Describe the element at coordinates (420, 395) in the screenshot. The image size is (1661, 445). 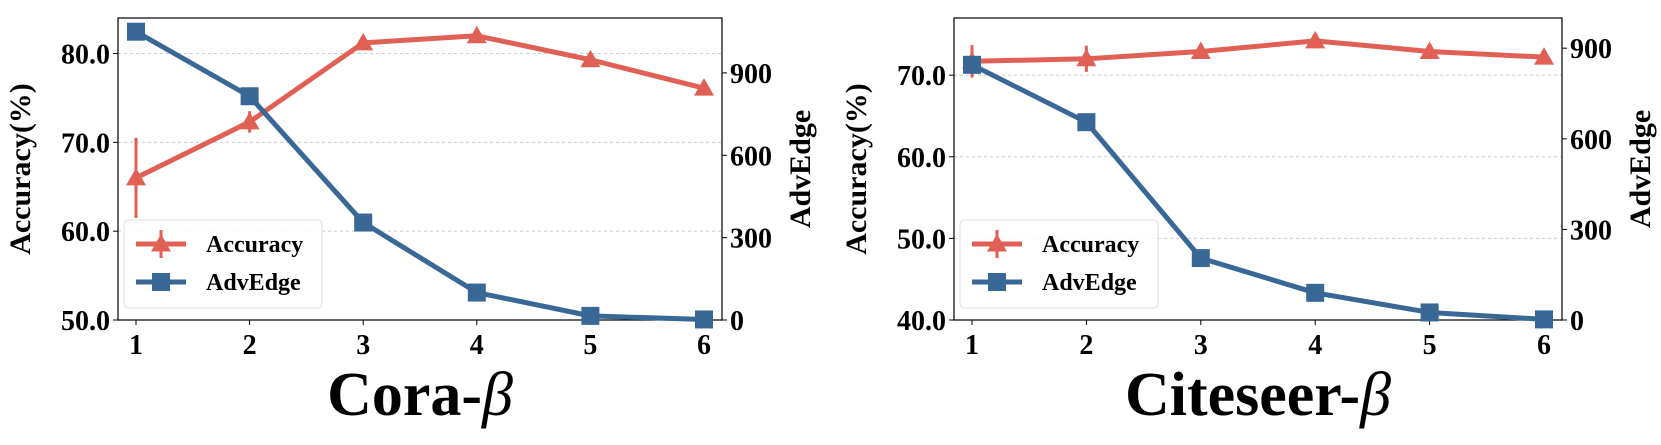
I see `chart-title: Cora-β` at that location.